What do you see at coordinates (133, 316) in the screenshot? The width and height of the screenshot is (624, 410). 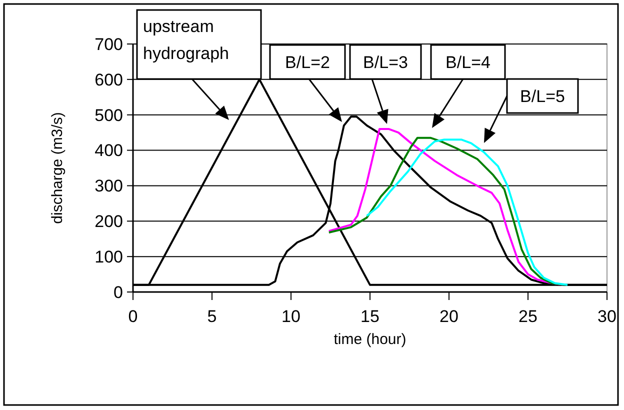 I see `x-tick-label: 0` at bounding box center [133, 316].